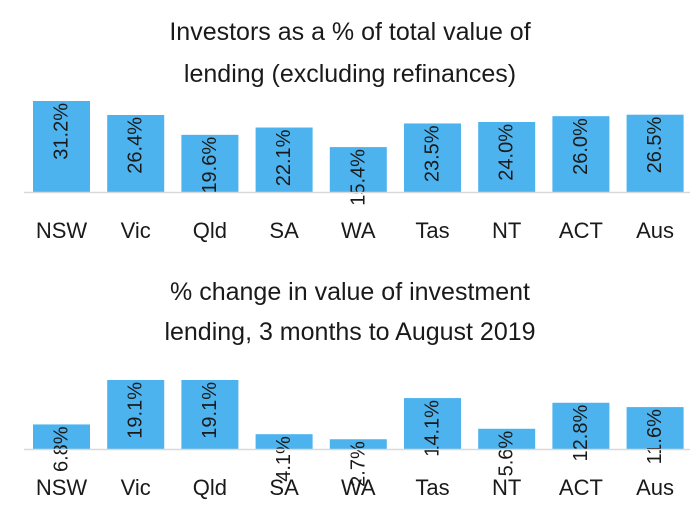 This screenshot has height=510, width=700. I want to click on chart1-title-line1: Investors as a % of total value of, so click(350, 32).